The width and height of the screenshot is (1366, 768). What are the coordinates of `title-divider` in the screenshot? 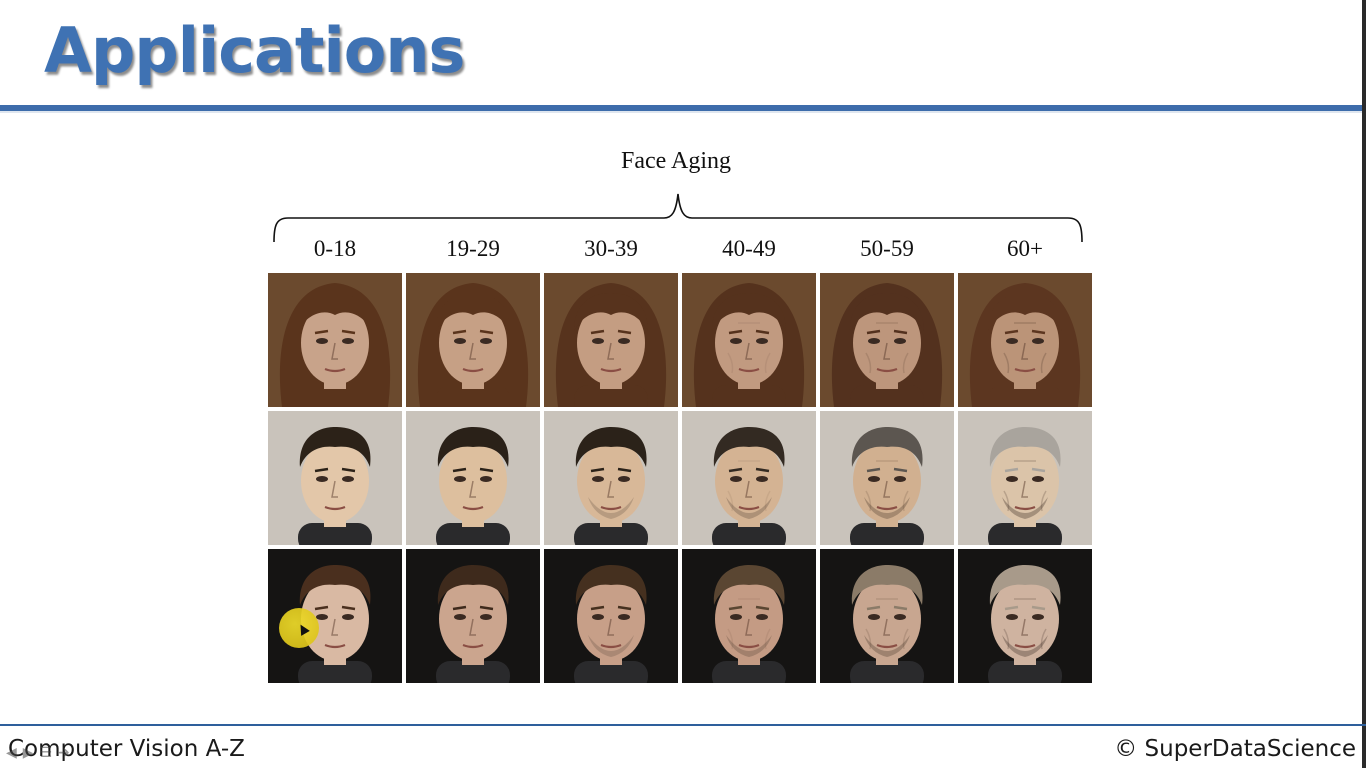 It's located at (683, 109).